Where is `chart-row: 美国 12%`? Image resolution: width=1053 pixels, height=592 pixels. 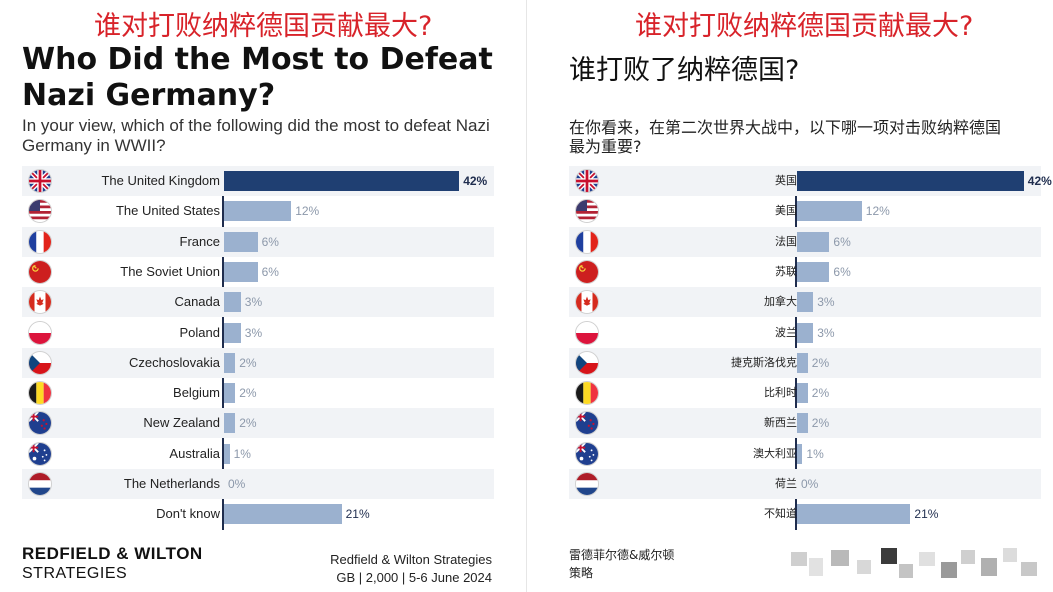 chart-row: 美国 12% is located at coordinates (805, 211).